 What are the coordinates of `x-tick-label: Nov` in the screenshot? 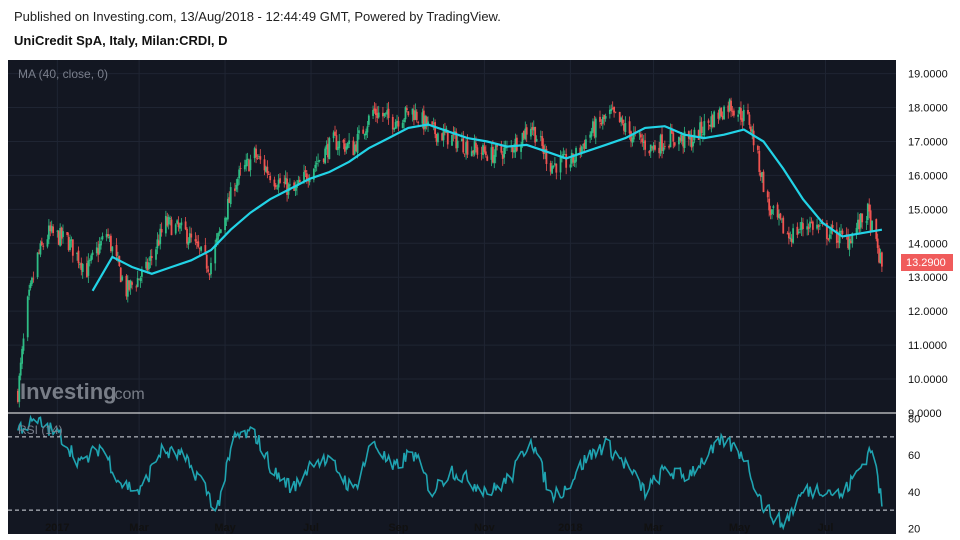 It's located at (485, 528).